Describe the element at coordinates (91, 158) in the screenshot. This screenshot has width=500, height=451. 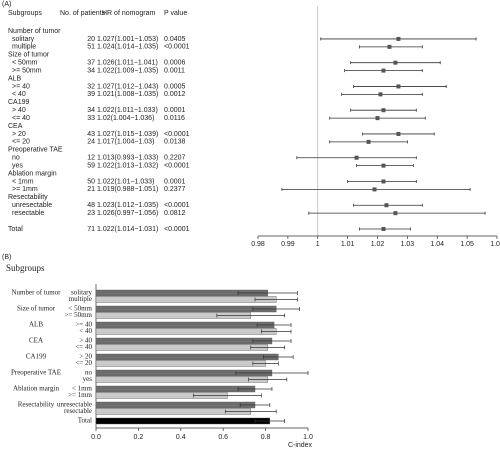
I see `patient-count: 12` at that location.